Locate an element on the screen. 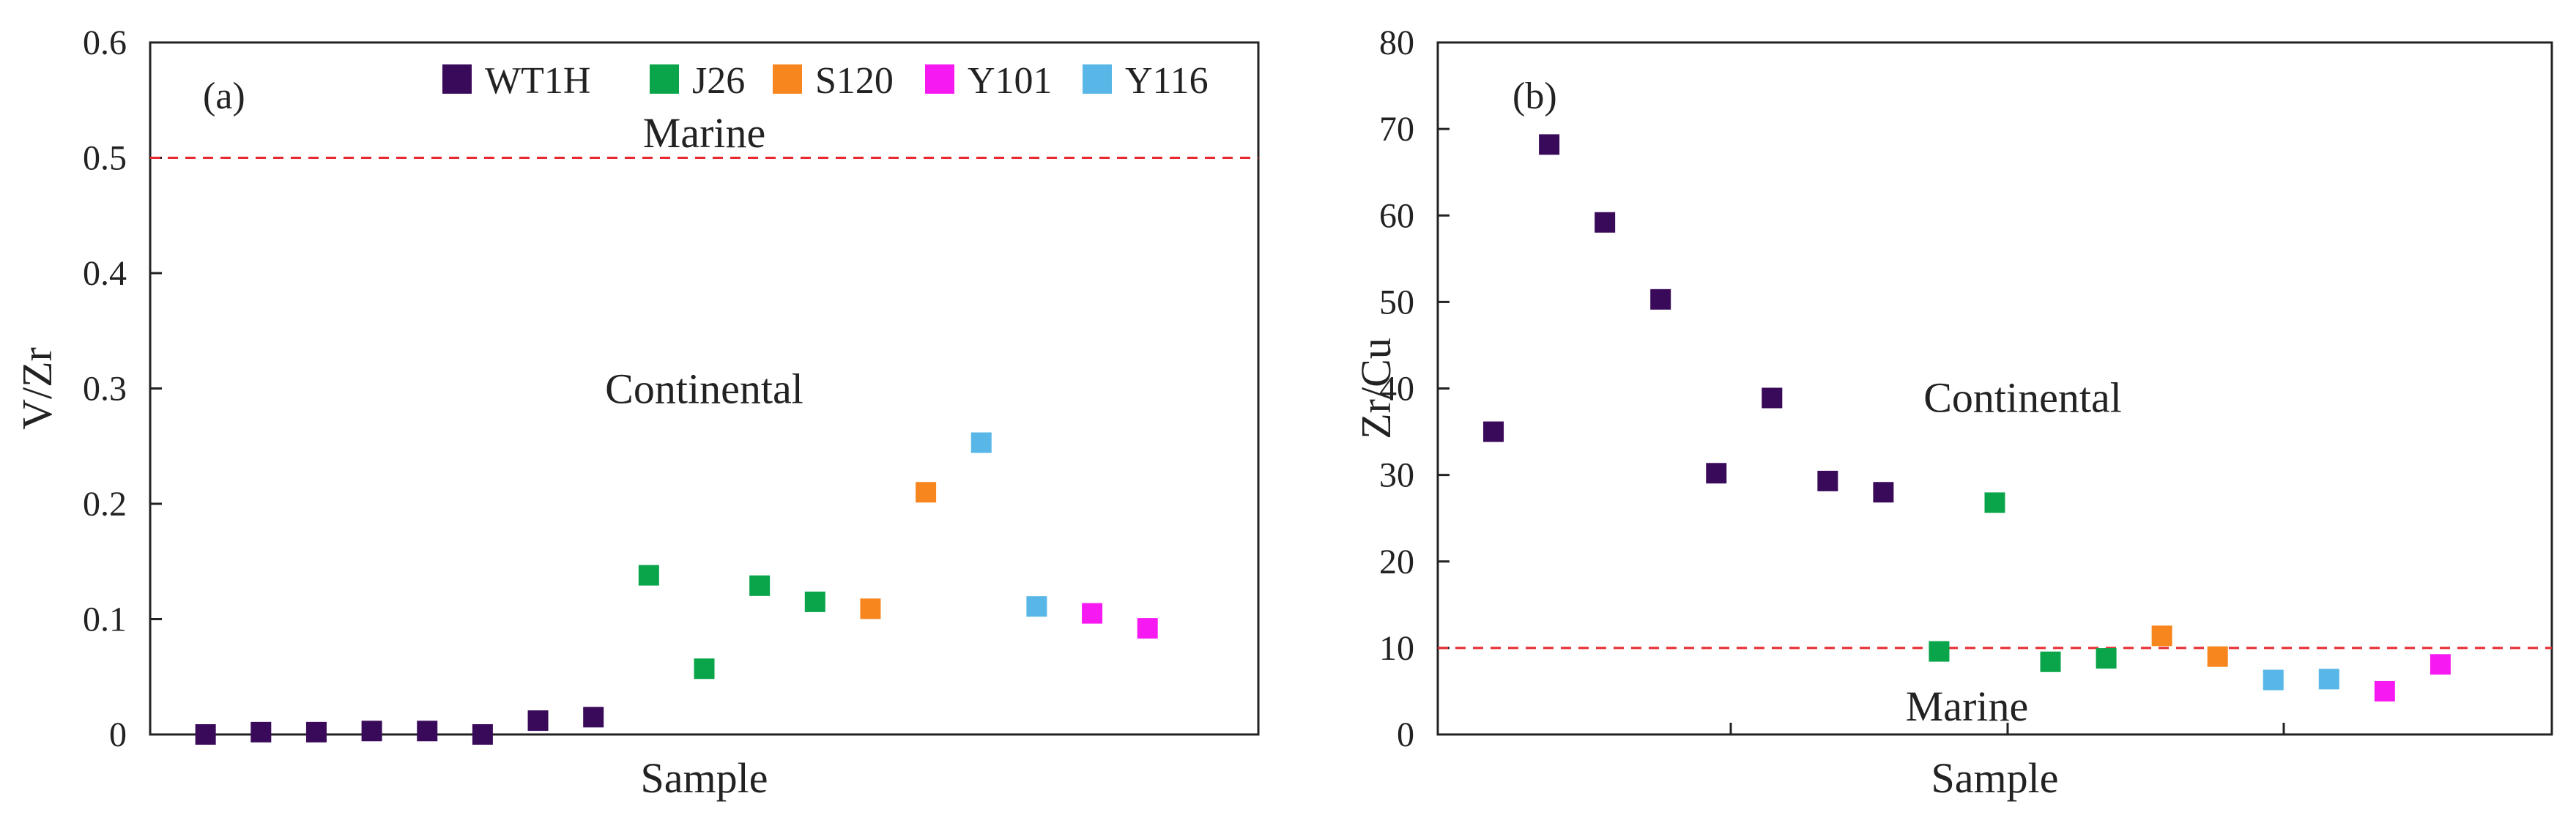 The height and width of the screenshot is (815, 2576). y-tick-label: 80 is located at coordinates (1396, 43).